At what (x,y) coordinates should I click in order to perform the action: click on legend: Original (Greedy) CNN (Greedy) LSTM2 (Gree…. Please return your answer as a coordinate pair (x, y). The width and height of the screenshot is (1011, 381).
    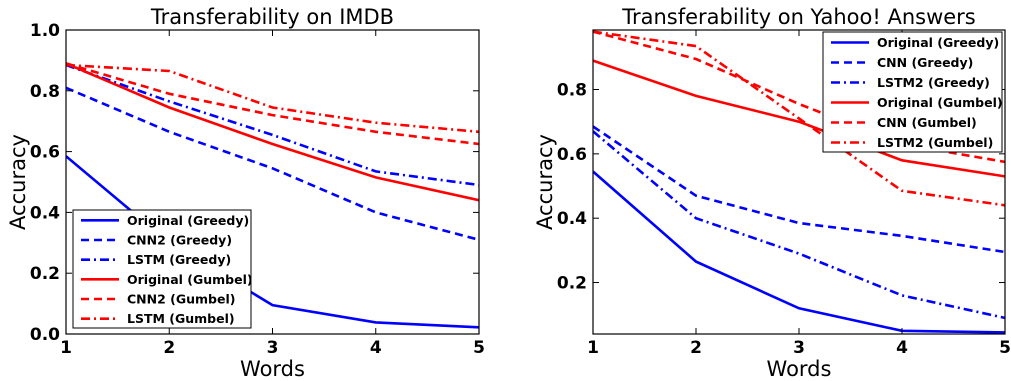
    Looking at the image, I should click on (912, 92).